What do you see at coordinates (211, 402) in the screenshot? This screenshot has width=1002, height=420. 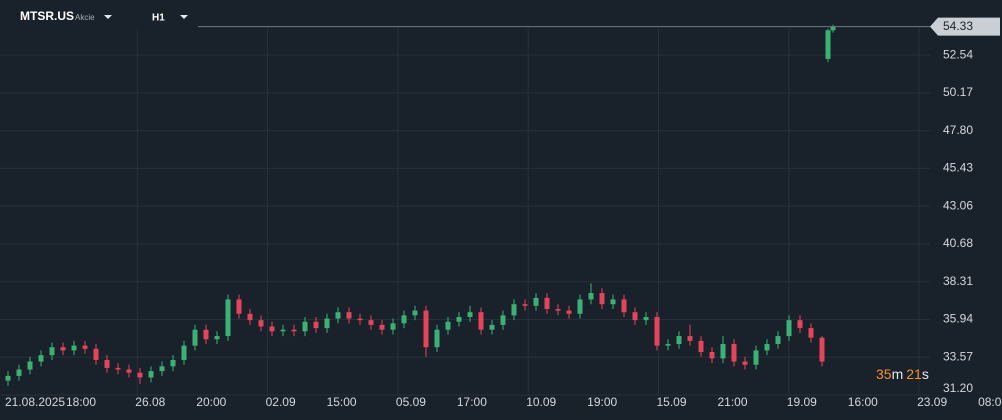 I see `x-tick-label: 20:00` at bounding box center [211, 402].